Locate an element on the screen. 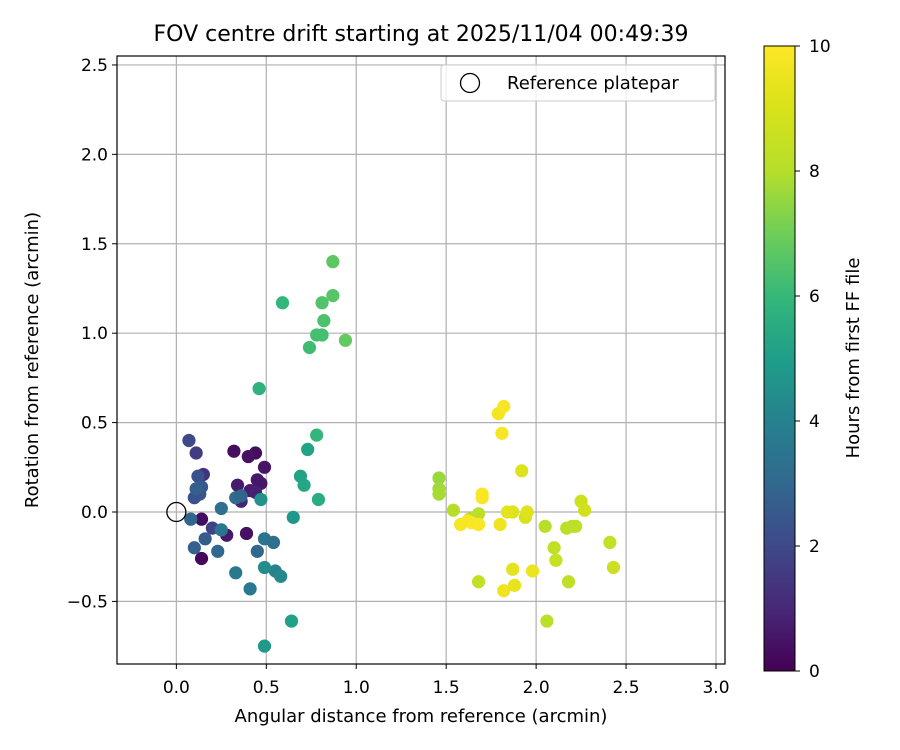  reference-marker-group is located at coordinates (176, 512).